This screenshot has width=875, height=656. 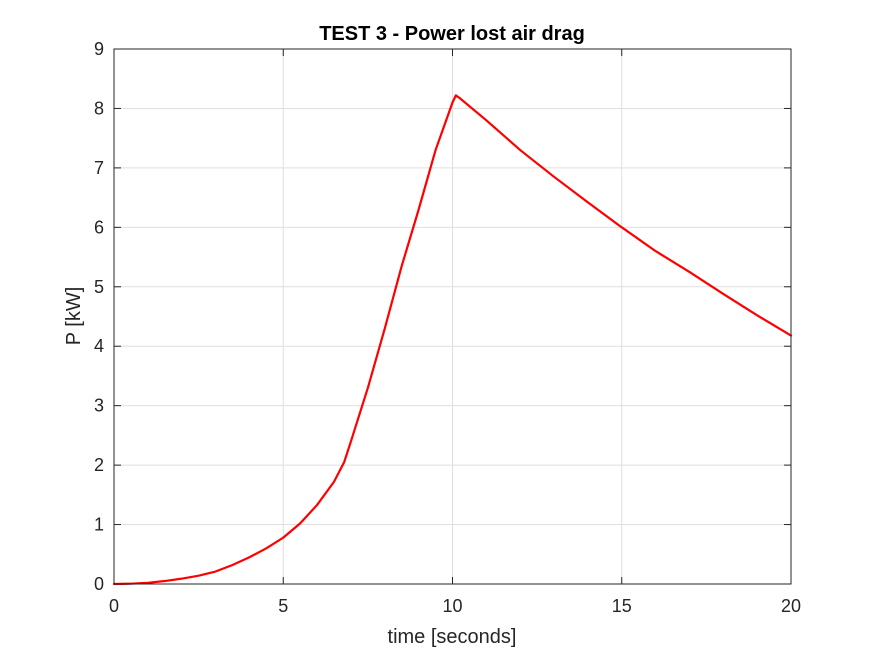 What do you see at coordinates (99, 108) in the screenshot?
I see `y-tick-label: 8` at bounding box center [99, 108].